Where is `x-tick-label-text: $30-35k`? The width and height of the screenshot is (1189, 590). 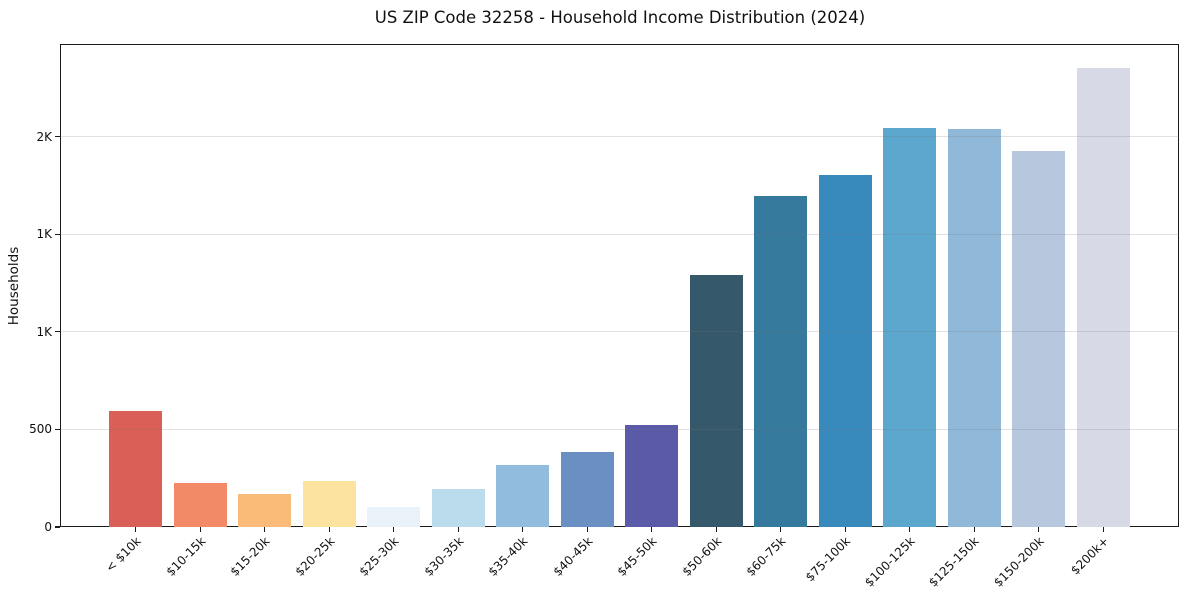 x-tick-label-text: $30-35k is located at coordinates (444, 556).